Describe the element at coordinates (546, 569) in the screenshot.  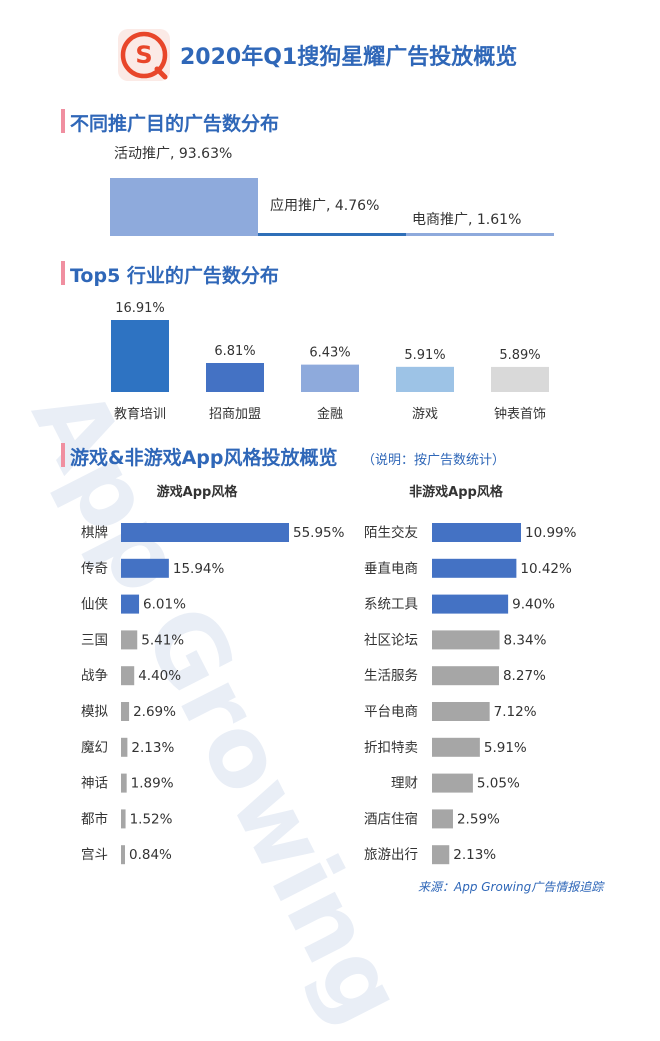
I see `row-value: 10.42%` at that location.